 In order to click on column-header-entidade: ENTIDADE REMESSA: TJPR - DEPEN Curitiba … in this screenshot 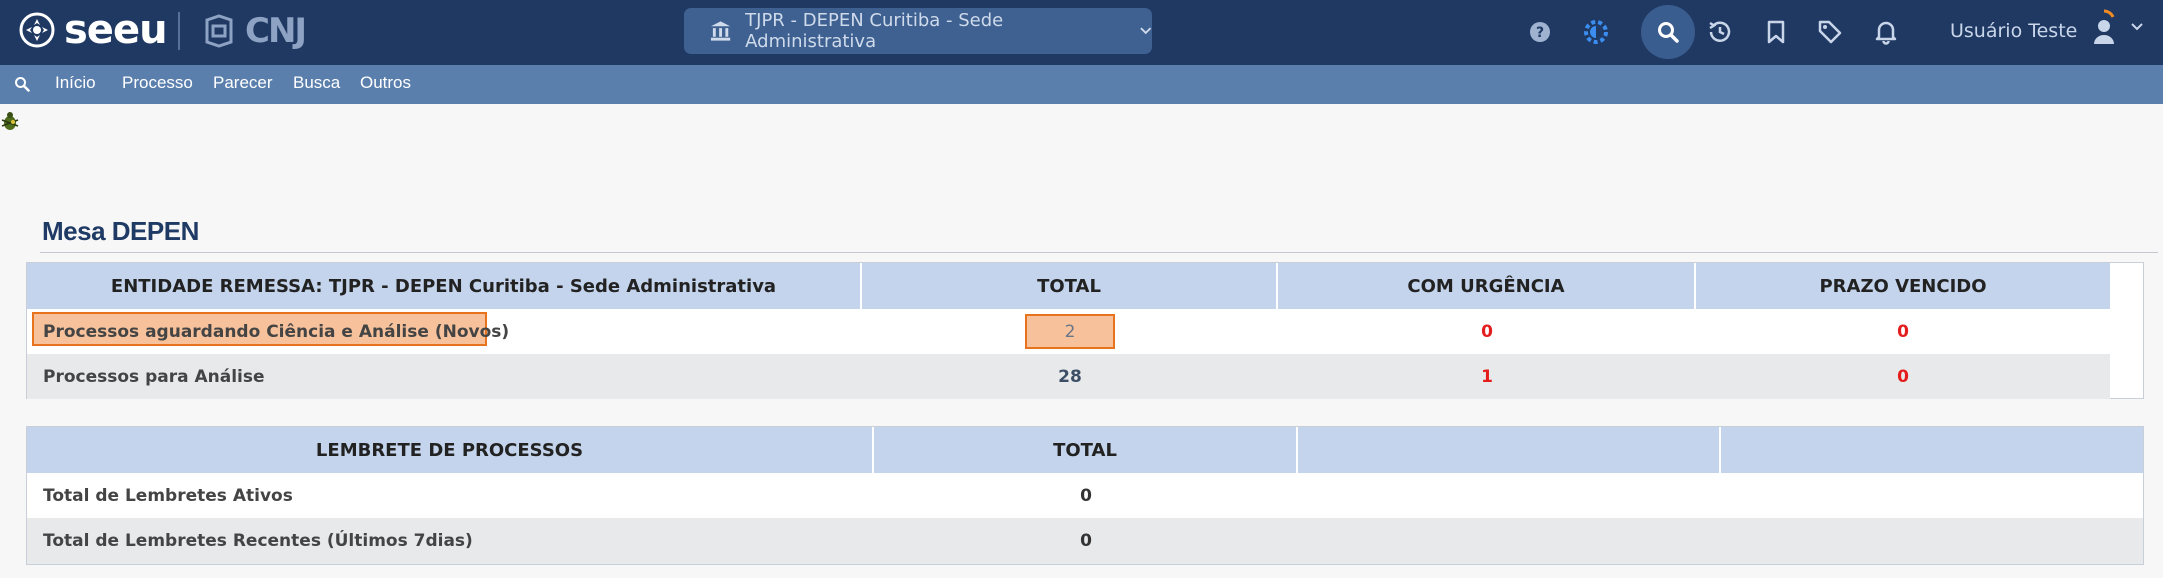, I will do `click(444, 286)`.